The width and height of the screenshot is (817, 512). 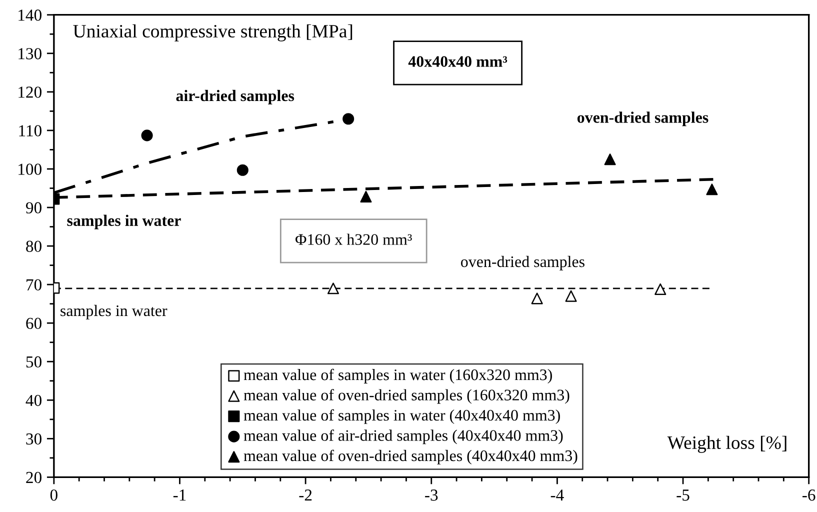 I want to click on annotation: Φ160 x h320 mm³, so click(x=354, y=239).